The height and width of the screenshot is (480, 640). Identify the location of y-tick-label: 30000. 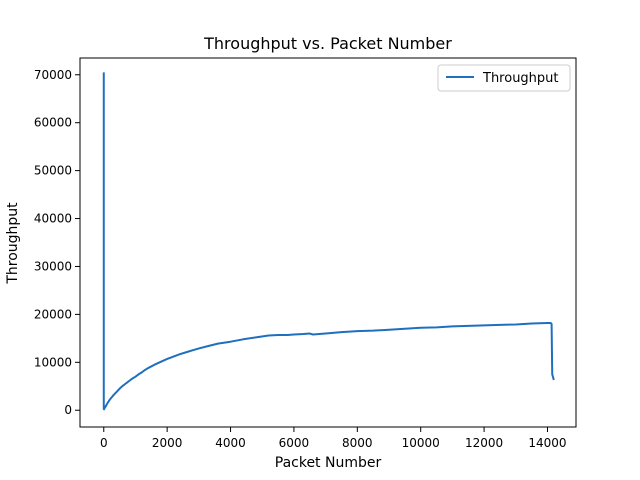
(53, 266).